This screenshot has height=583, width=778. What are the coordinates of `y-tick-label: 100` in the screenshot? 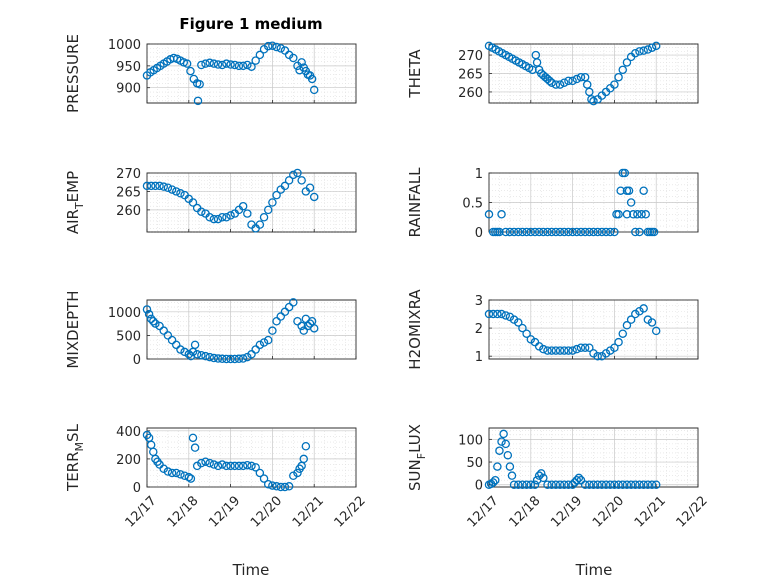 It's located at (470, 440).